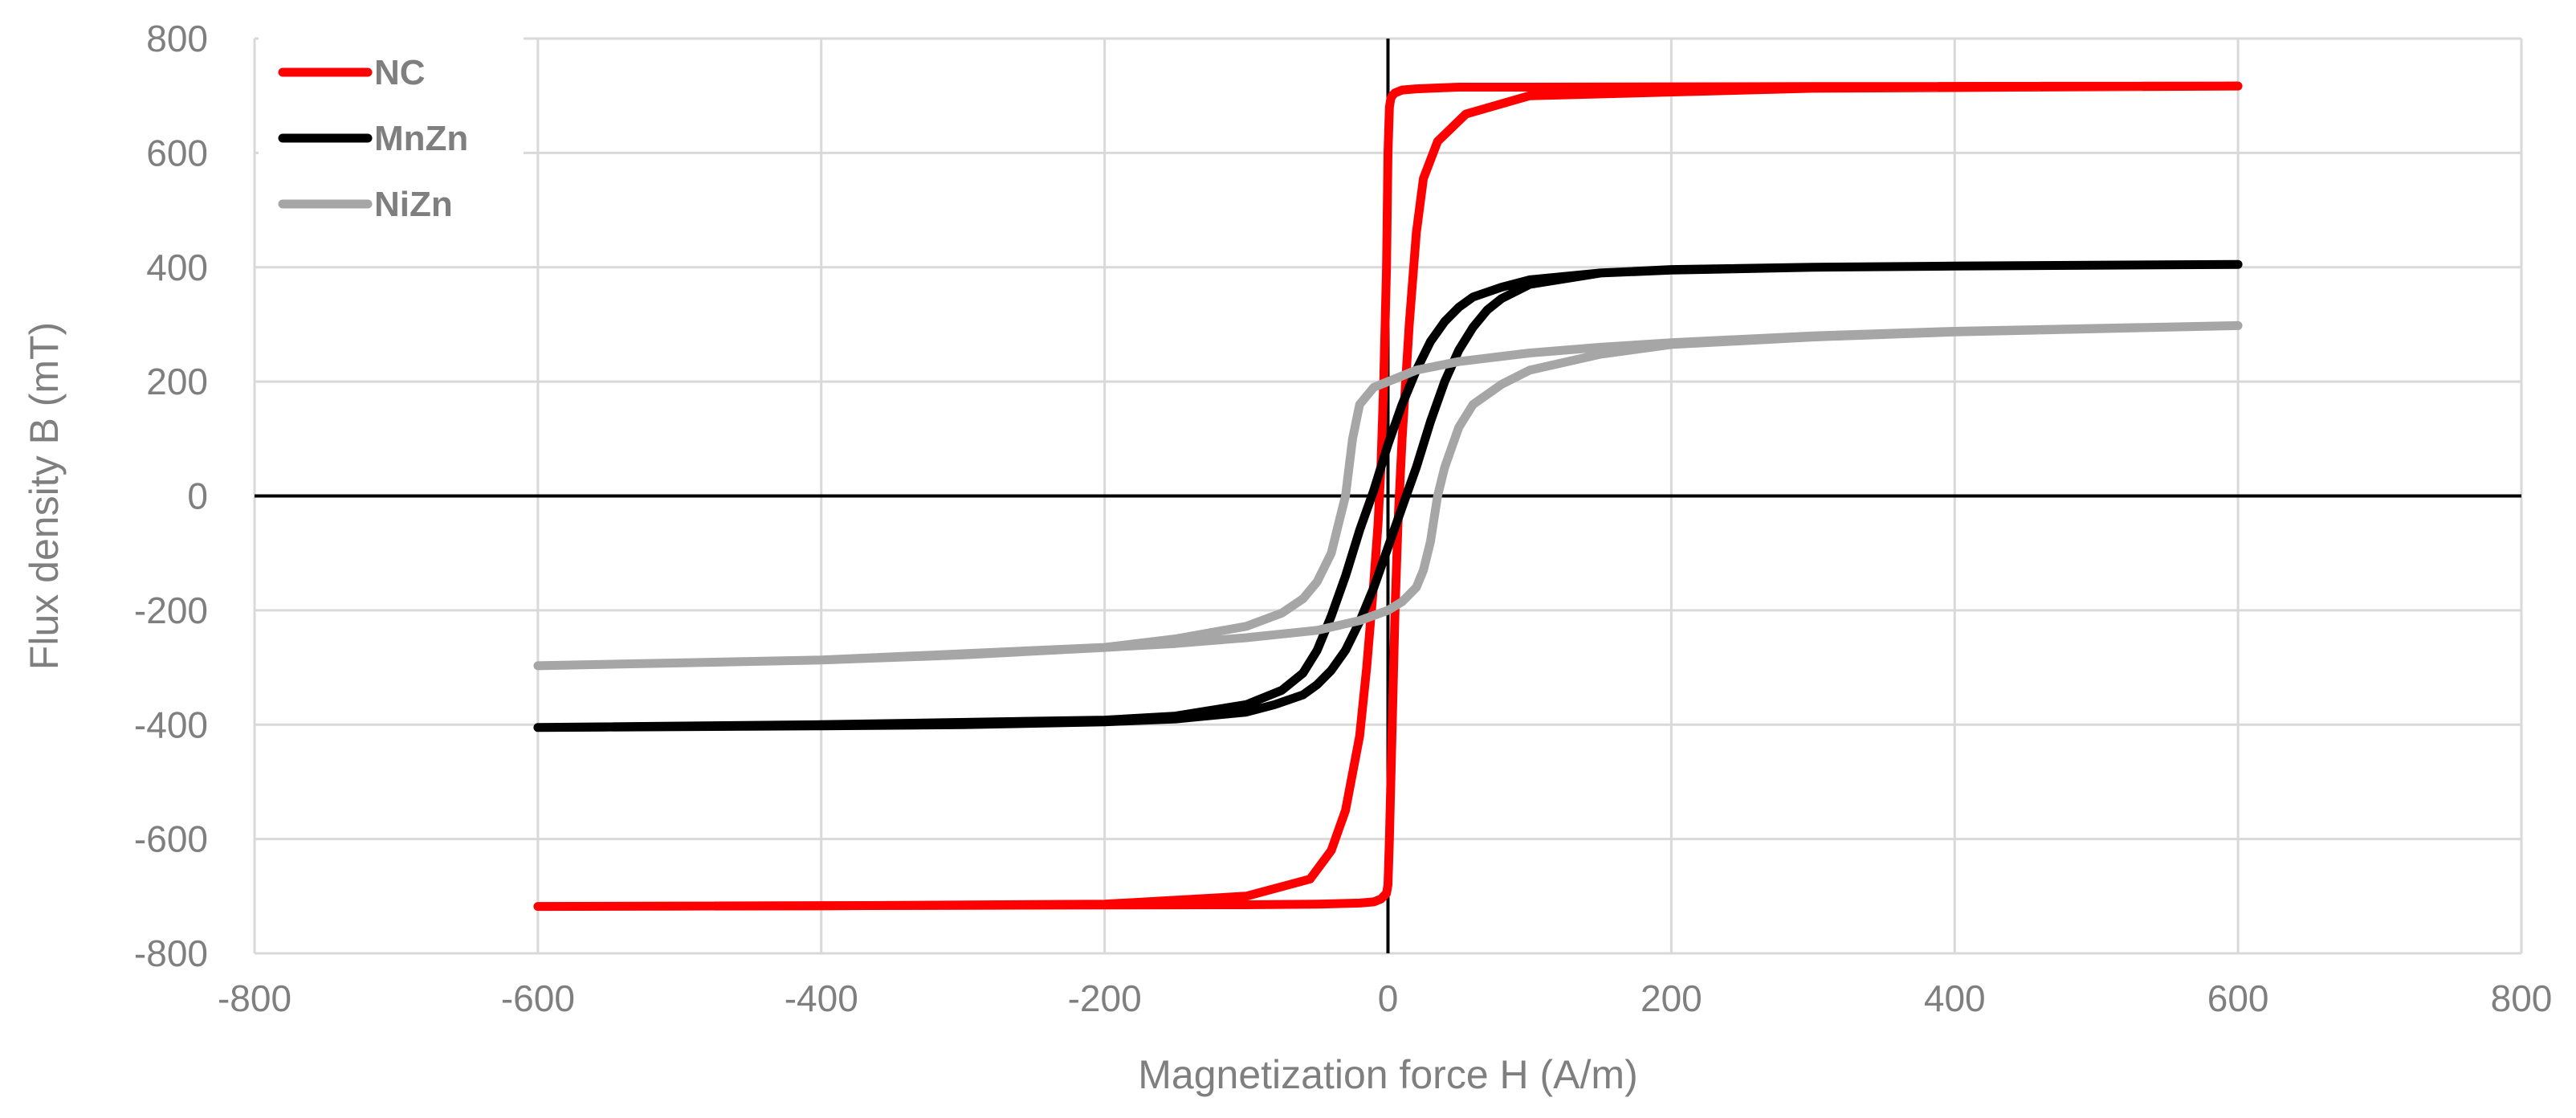 This screenshot has width=2576, height=1118. What do you see at coordinates (177, 152) in the screenshot?
I see `y-tick-label: 600` at bounding box center [177, 152].